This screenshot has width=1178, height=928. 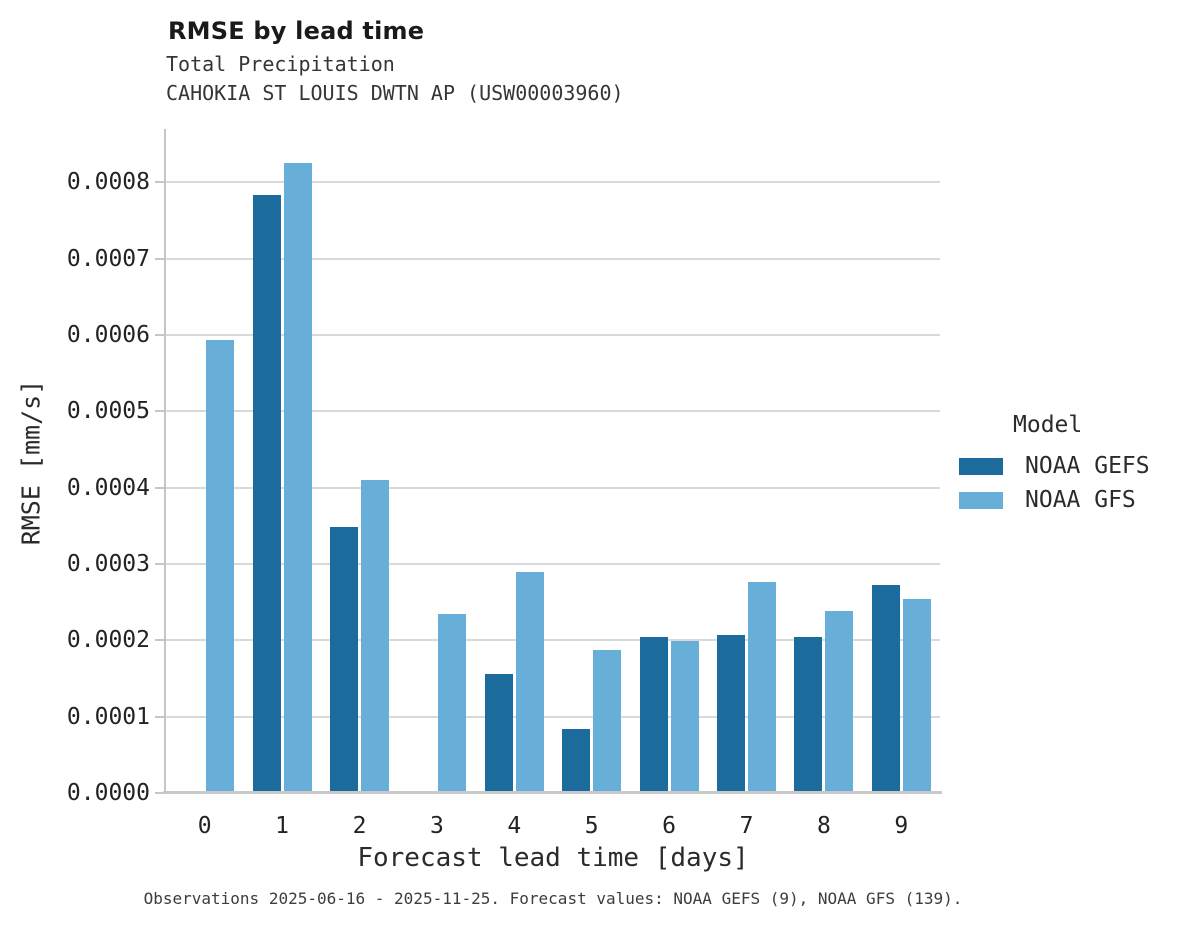 What do you see at coordinates (108, 182) in the screenshot?
I see `y-tick-label-0.0008: 0.0008` at bounding box center [108, 182].